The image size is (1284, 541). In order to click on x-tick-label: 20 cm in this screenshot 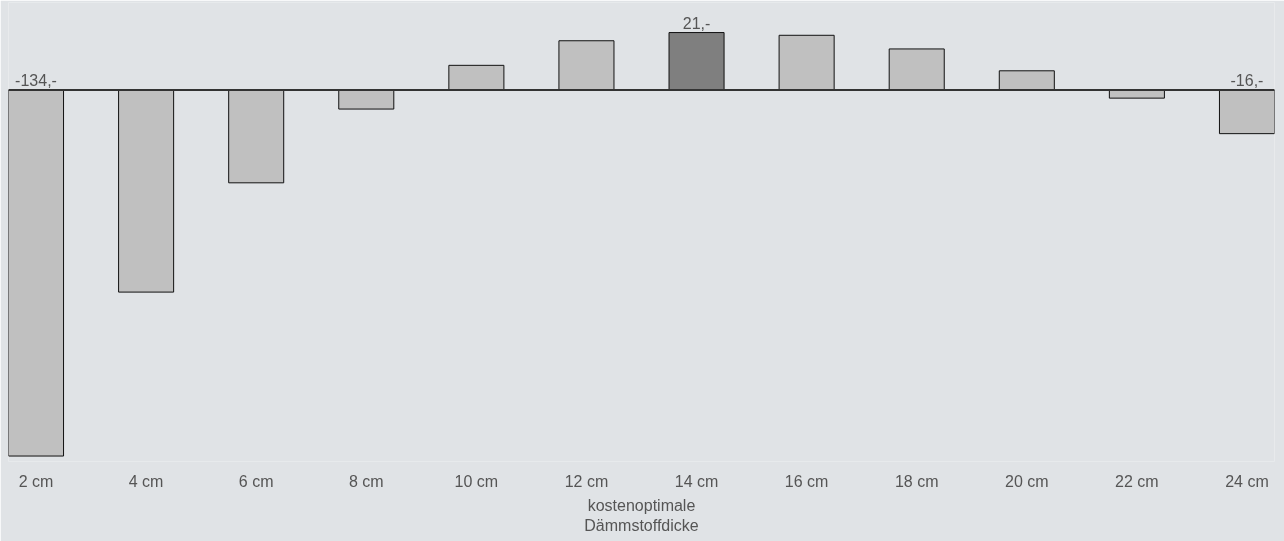, I will do `click(1027, 481)`.